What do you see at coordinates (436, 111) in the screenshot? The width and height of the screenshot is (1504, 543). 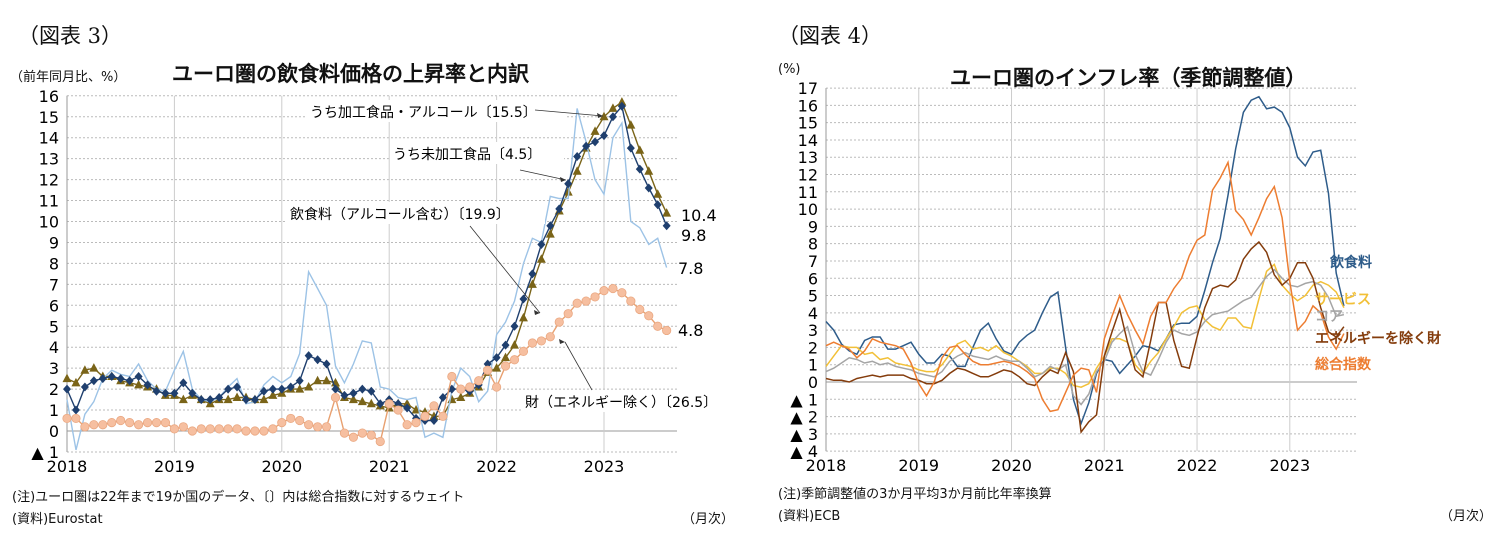 I see `annotation-background` at bounding box center [436, 111].